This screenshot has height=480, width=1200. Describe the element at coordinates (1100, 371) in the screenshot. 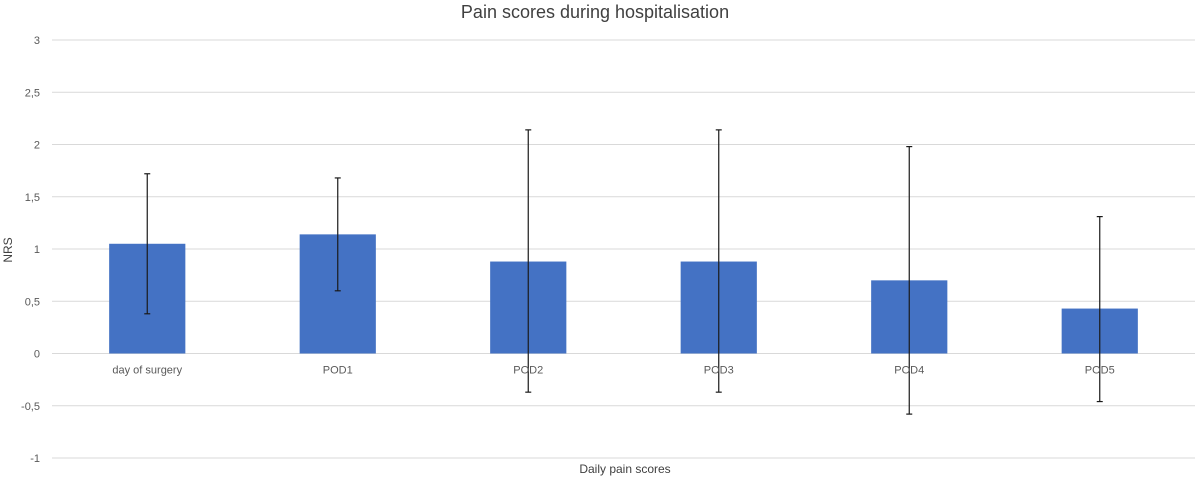

I see `x-tick-label: POD5` at that location.